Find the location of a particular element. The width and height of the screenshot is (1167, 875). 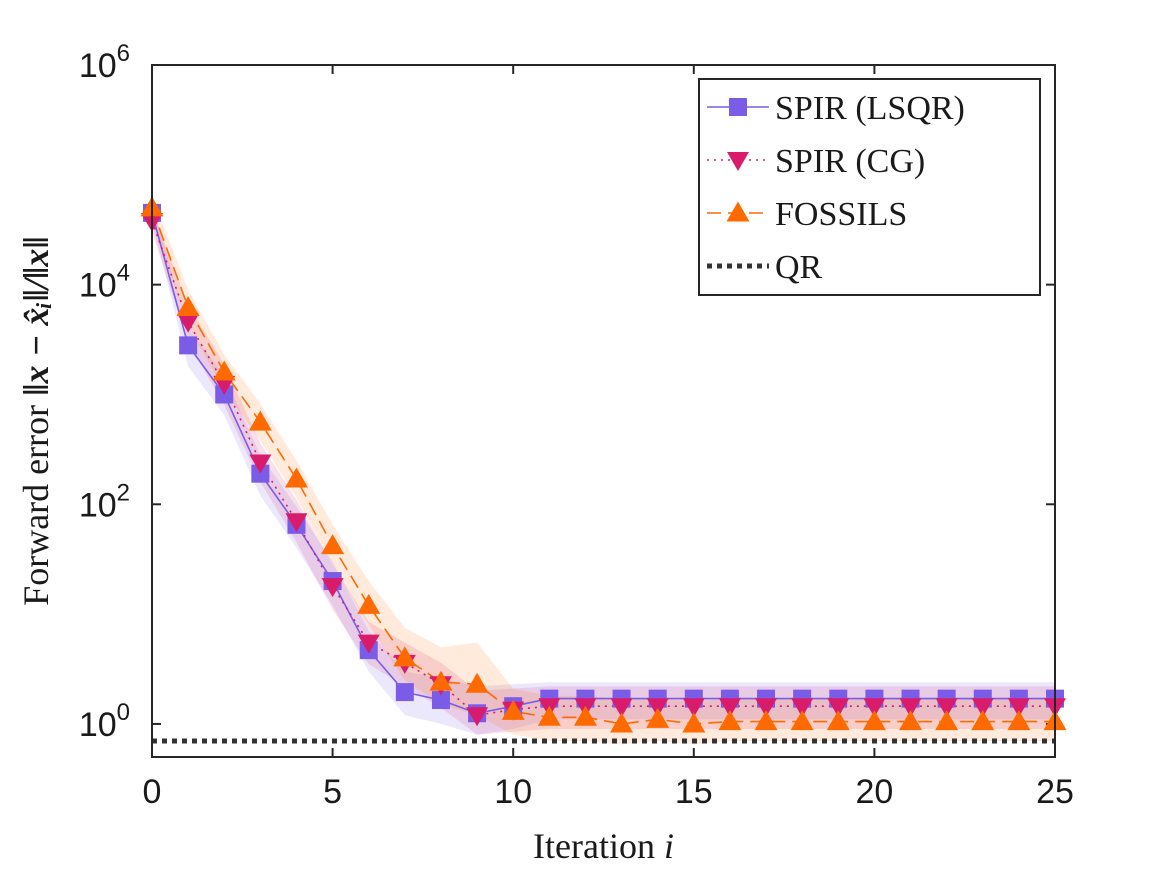

x-axis-label: Iteration i is located at coordinates (603, 846).